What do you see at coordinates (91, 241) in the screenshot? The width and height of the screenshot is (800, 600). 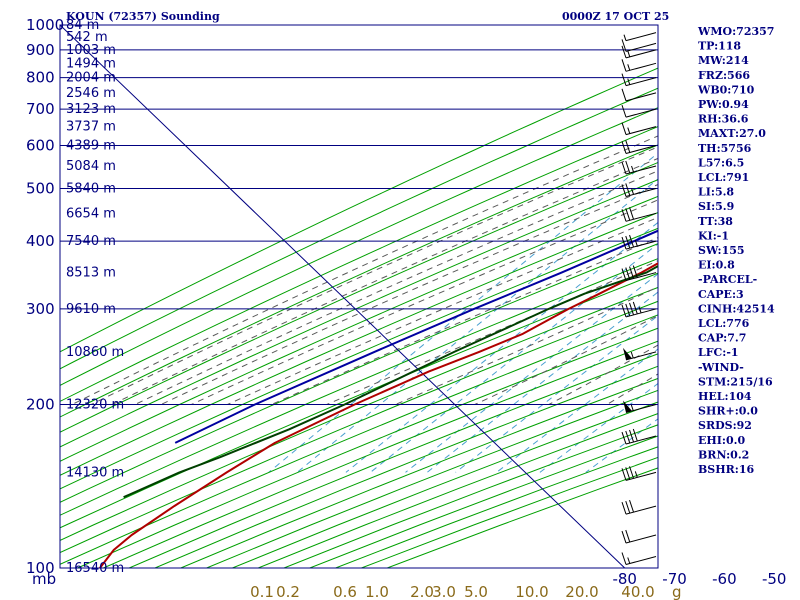 I see `height-label: 7540 m` at bounding box center [91, 241].